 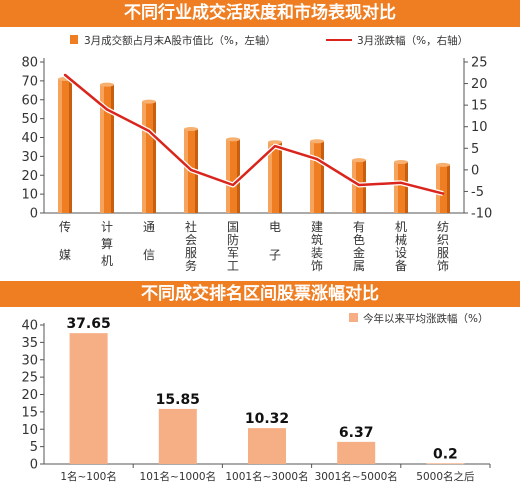 I want to click on y-tick-label: 35, so click(x=29, y=343).